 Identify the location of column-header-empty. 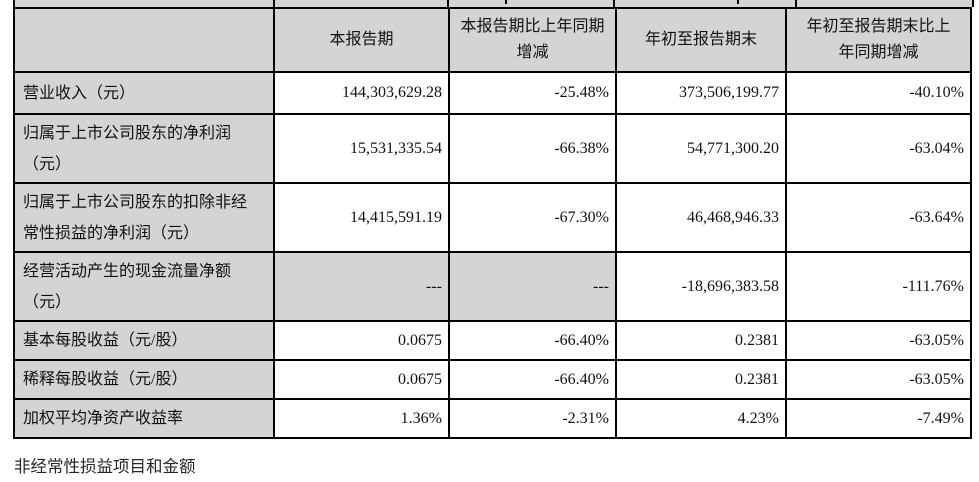
(144, 40).